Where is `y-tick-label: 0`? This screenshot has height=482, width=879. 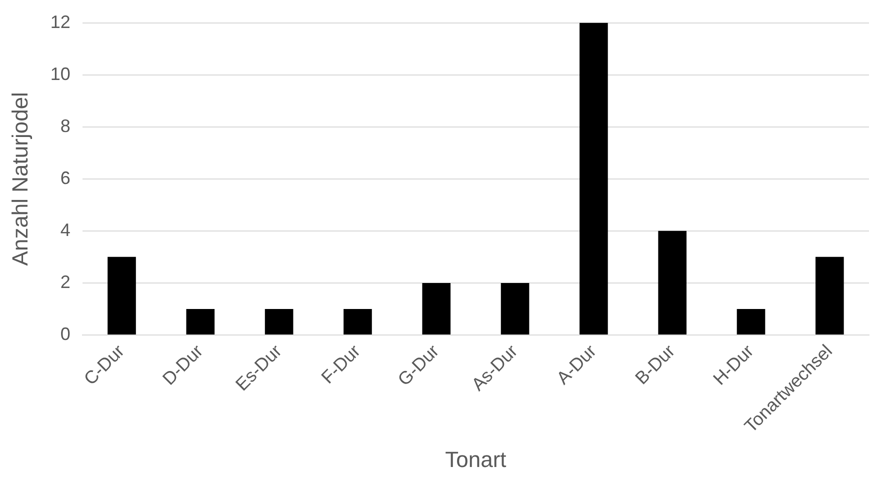 y-tick-label: 0 is located at coordinates (65, 334).